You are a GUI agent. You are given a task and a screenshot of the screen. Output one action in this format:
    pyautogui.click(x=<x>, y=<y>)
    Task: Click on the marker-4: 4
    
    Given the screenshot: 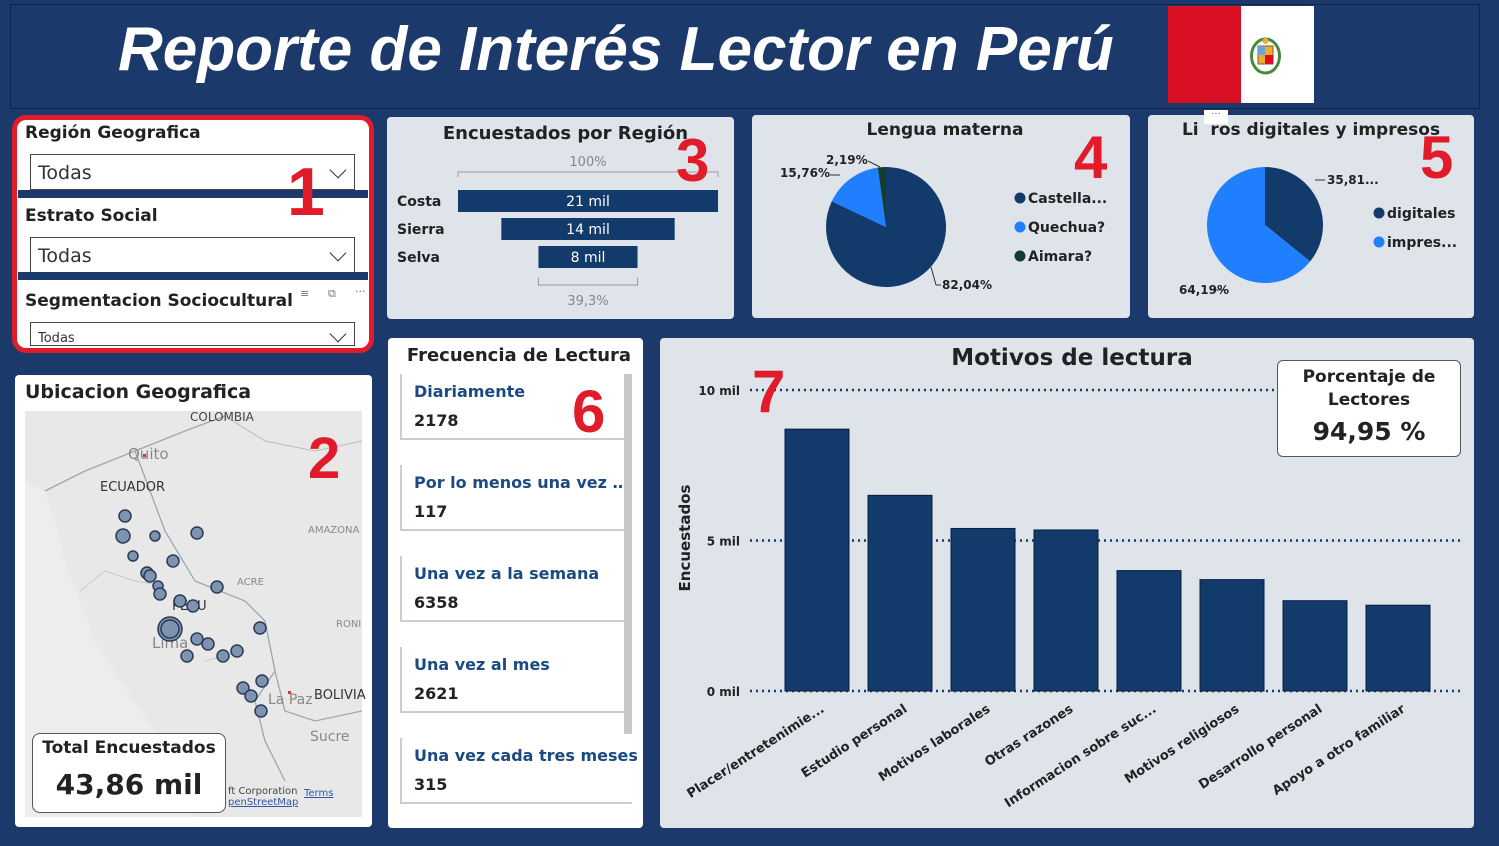 What is the action you would take?
    pyautogui.click(x=1090, y=158)
    